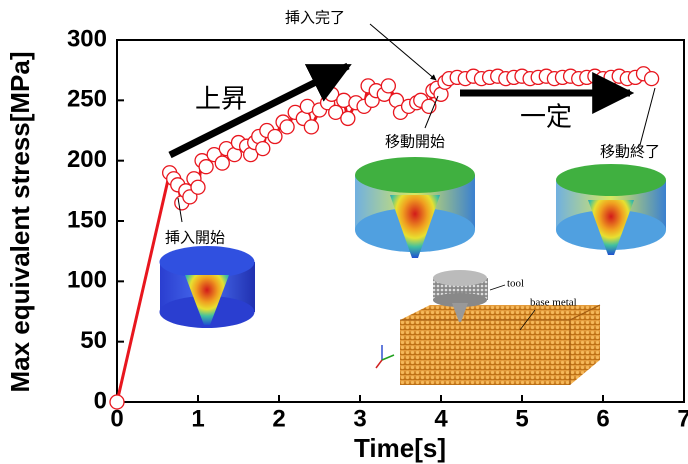 The image size is (688, 464). What do you see at coordinates (221, 100) in the screenshot?
I see `annotation-rise: 上昇` at bounding box center [221, 100].